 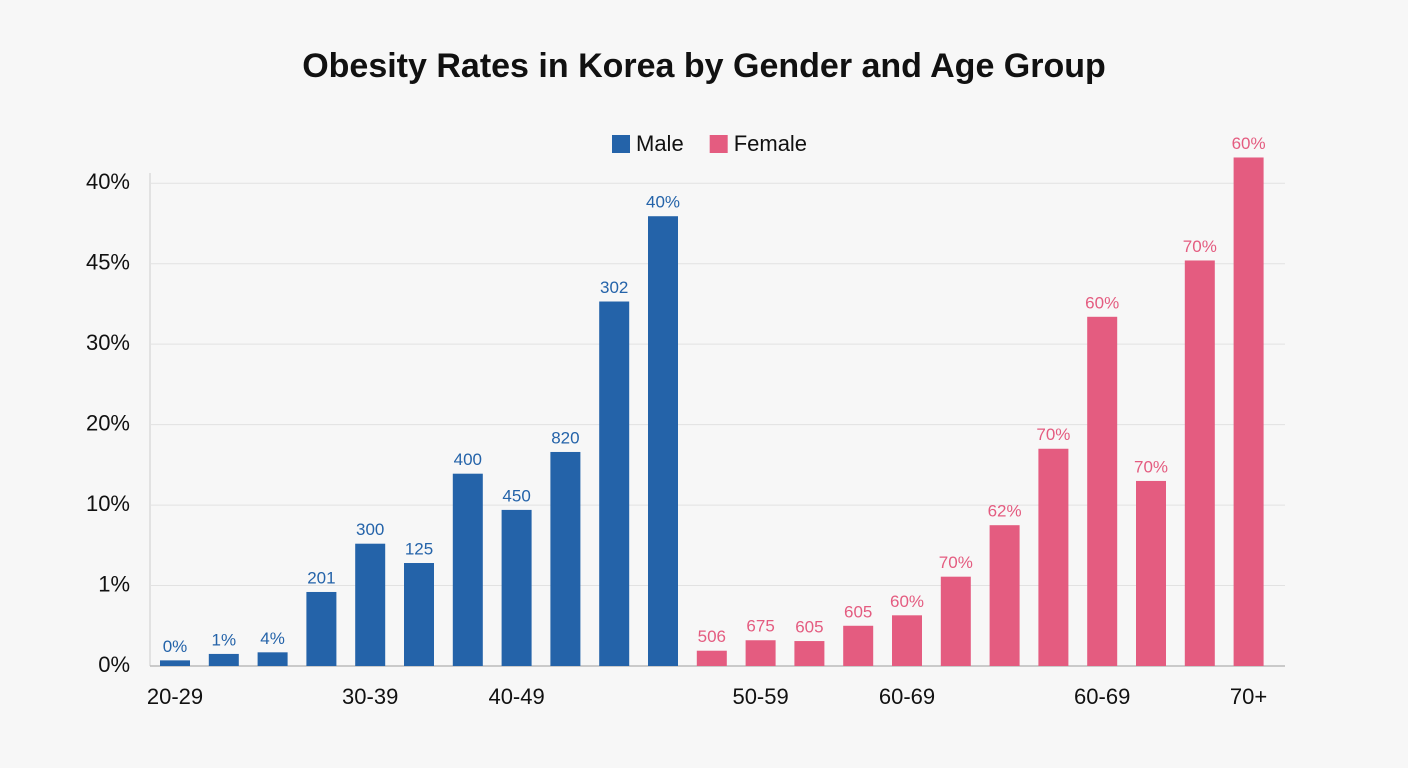 What do you see at coordinates (175, 696) in the screenshot?
I see `x-tick-label: 20-29` at bounding box center [175, 696].